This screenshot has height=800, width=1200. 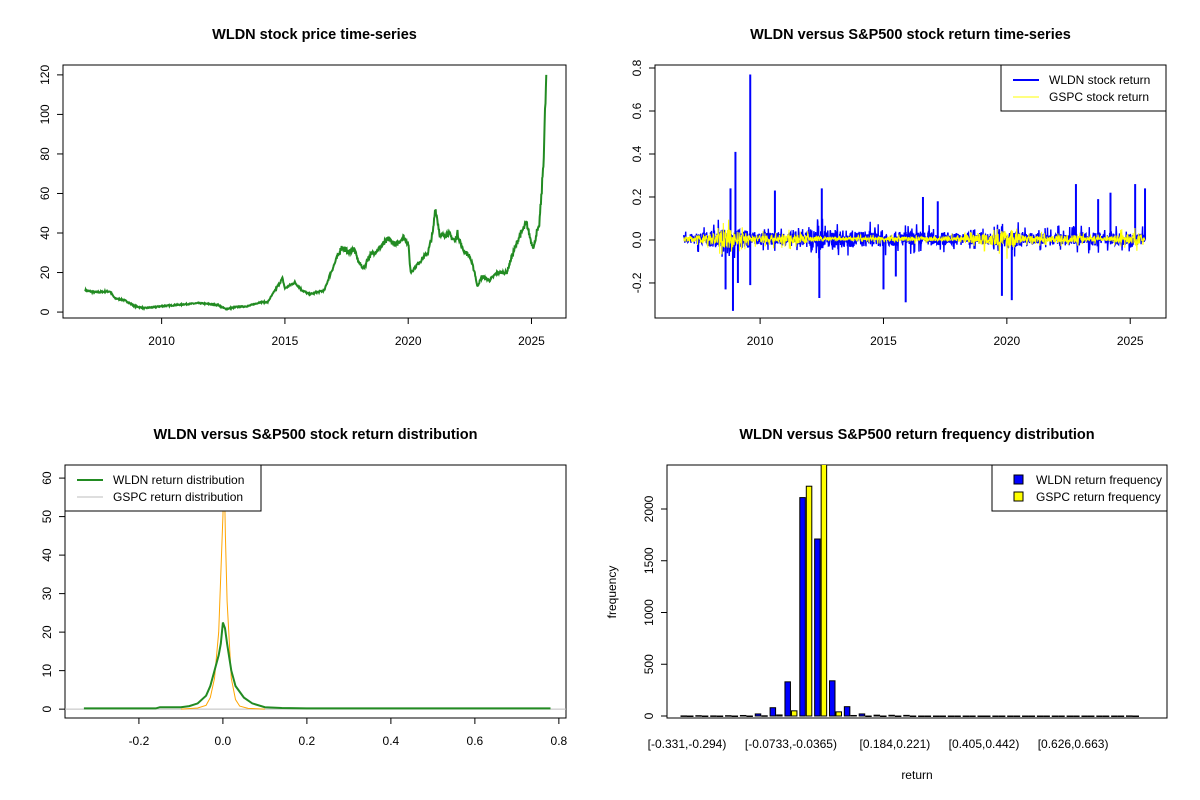 I want to click on y-tick-label: 2000, so click(x=649, y=508).